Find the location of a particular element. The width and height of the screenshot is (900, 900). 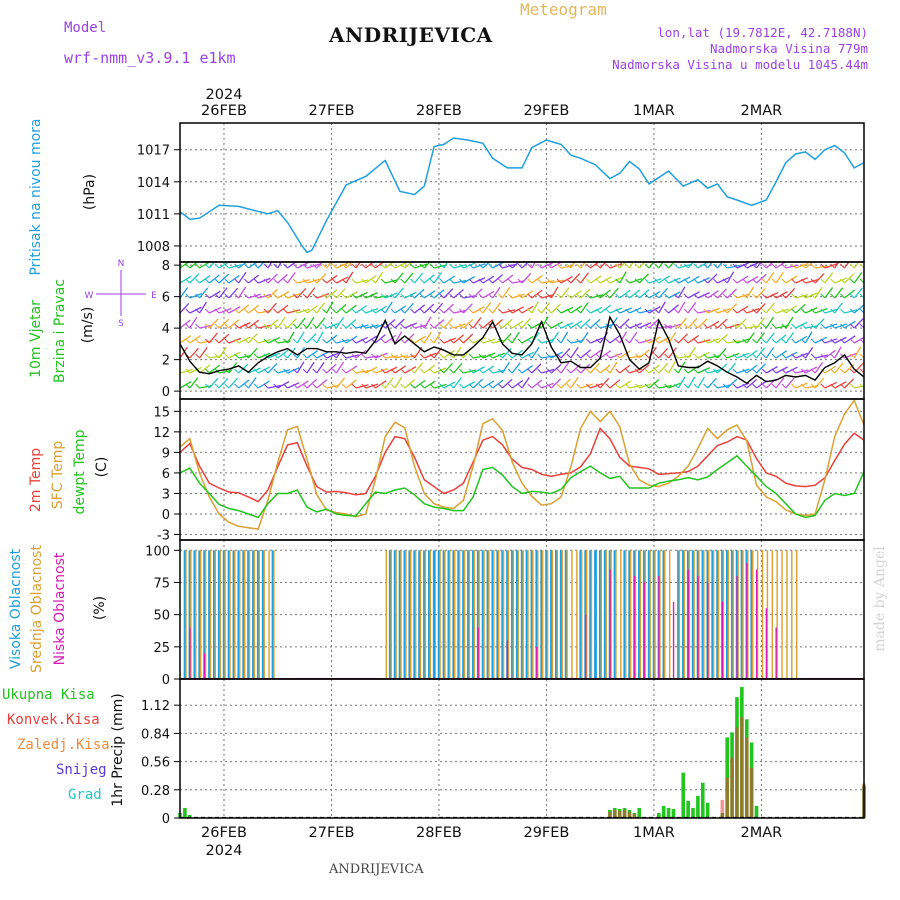

total-precip-bar is located at coordinates (673, 813).